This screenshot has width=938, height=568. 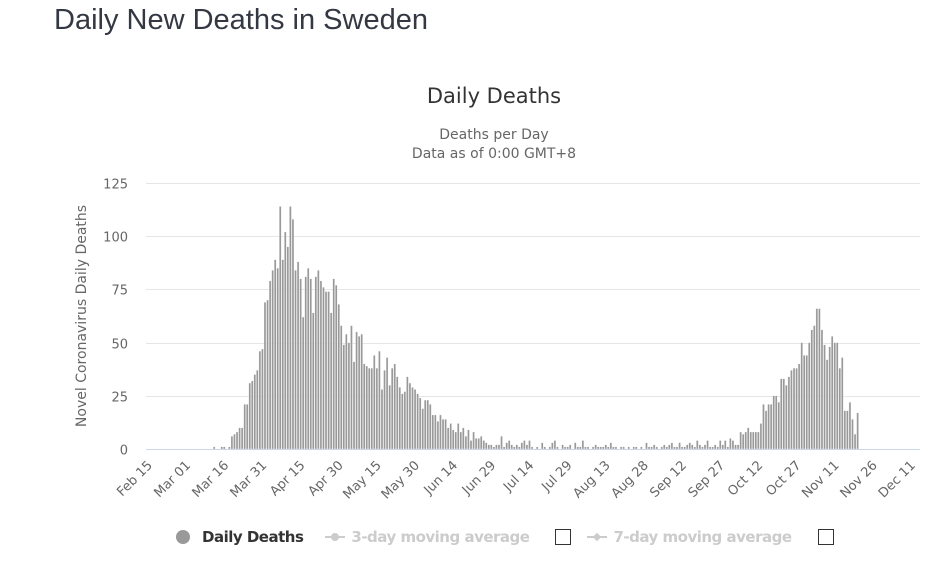 I want to click on x-tick-label: Nov 11, so click(x=820, y=479).